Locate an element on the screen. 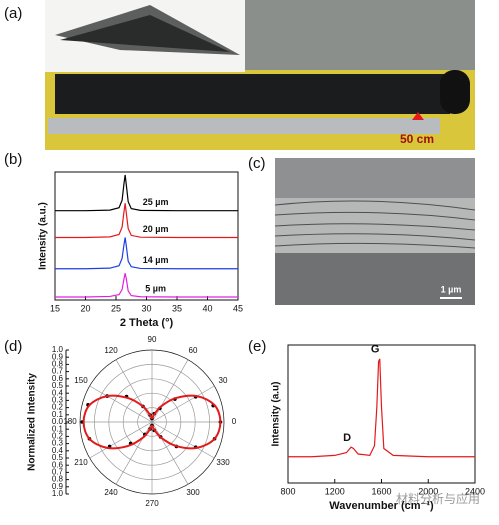 The image size is (499, 525). theta-tick-label: 330 is located at coordinates (223, 462).